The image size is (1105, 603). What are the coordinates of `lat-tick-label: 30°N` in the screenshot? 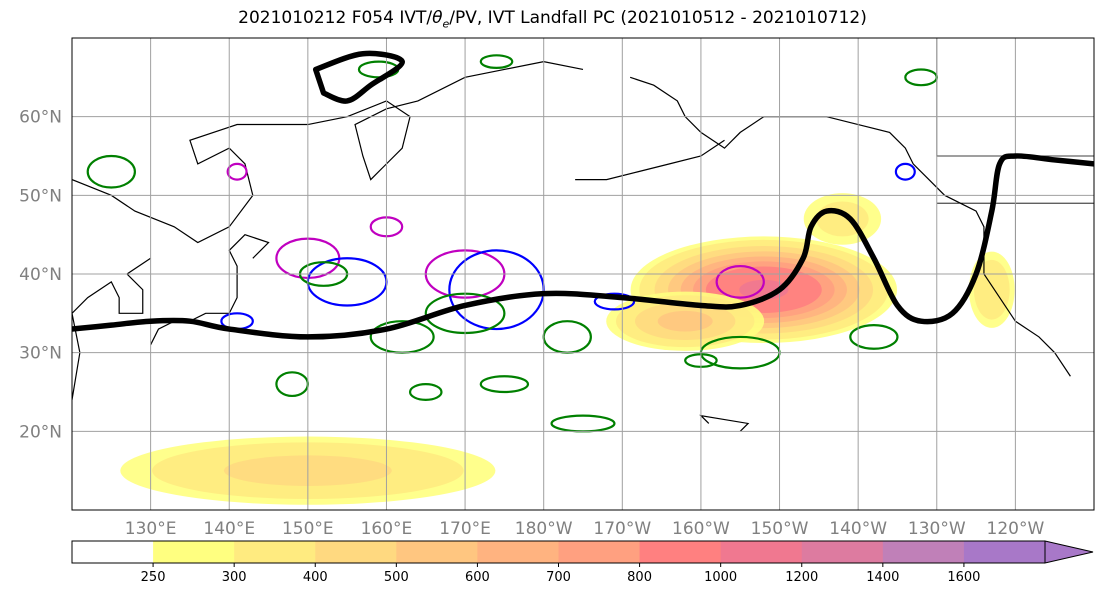 It's located at (40, 354).